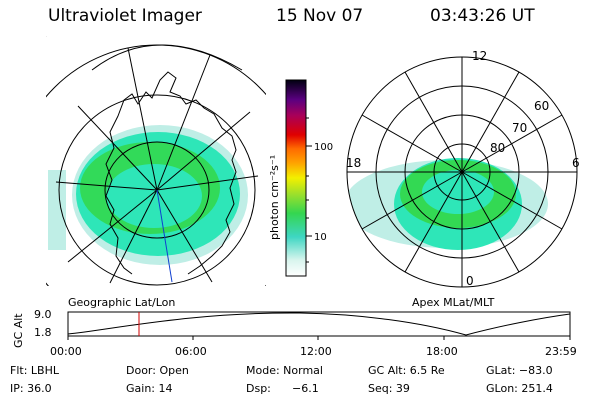  What do you see at coordinates (453, 302) in the screenshot?
I see `polar-panel-label: Apex MLat/MLT` at bounding box center [453, 302].